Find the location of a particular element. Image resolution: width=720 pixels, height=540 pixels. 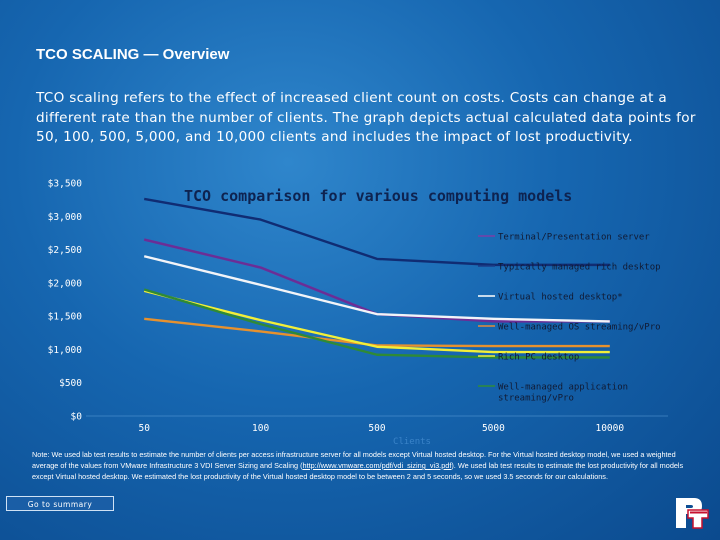

x-tick-label: 10000 is located at coordinates (609, 428).